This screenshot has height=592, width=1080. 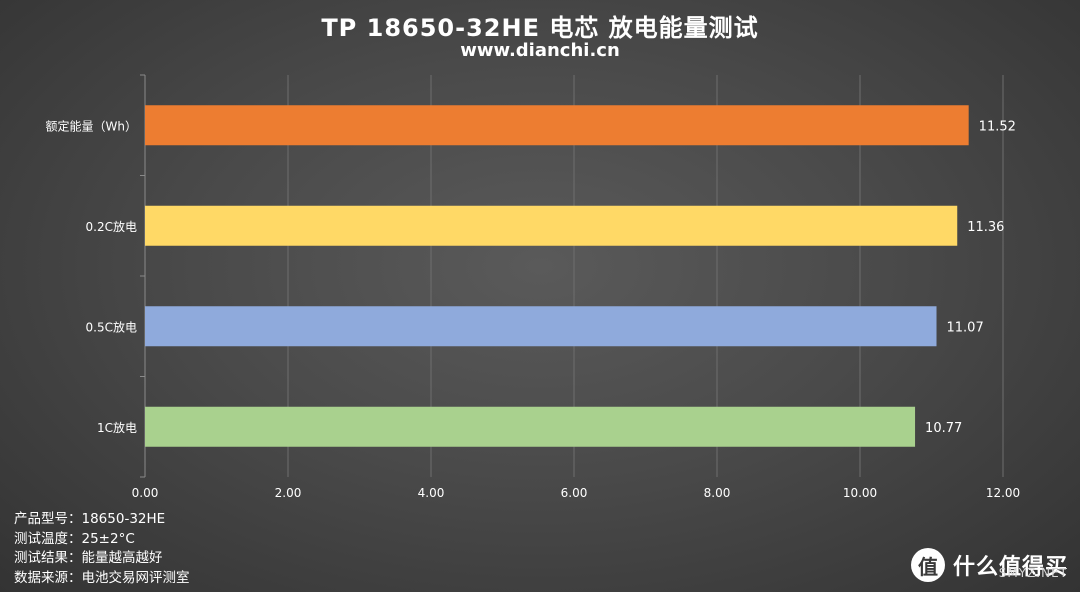 What do you see at coordinates (574, 493) in the screenshot?
I see `x-tick-label: 6.00` at bounding box center [574, 493].